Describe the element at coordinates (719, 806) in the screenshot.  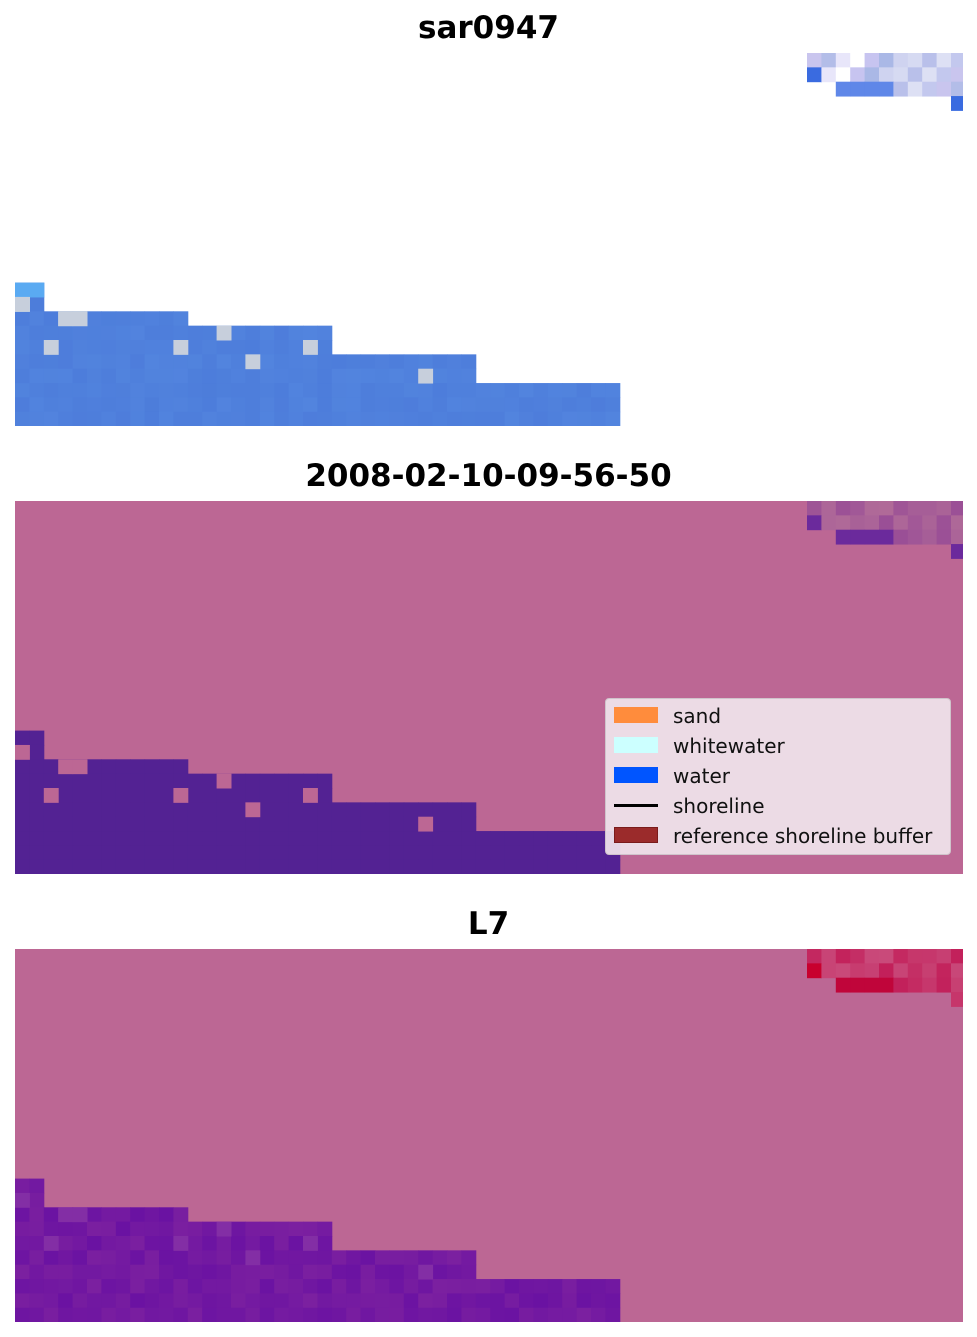
I see `legend-label-shoreline: shoreline` at that location.